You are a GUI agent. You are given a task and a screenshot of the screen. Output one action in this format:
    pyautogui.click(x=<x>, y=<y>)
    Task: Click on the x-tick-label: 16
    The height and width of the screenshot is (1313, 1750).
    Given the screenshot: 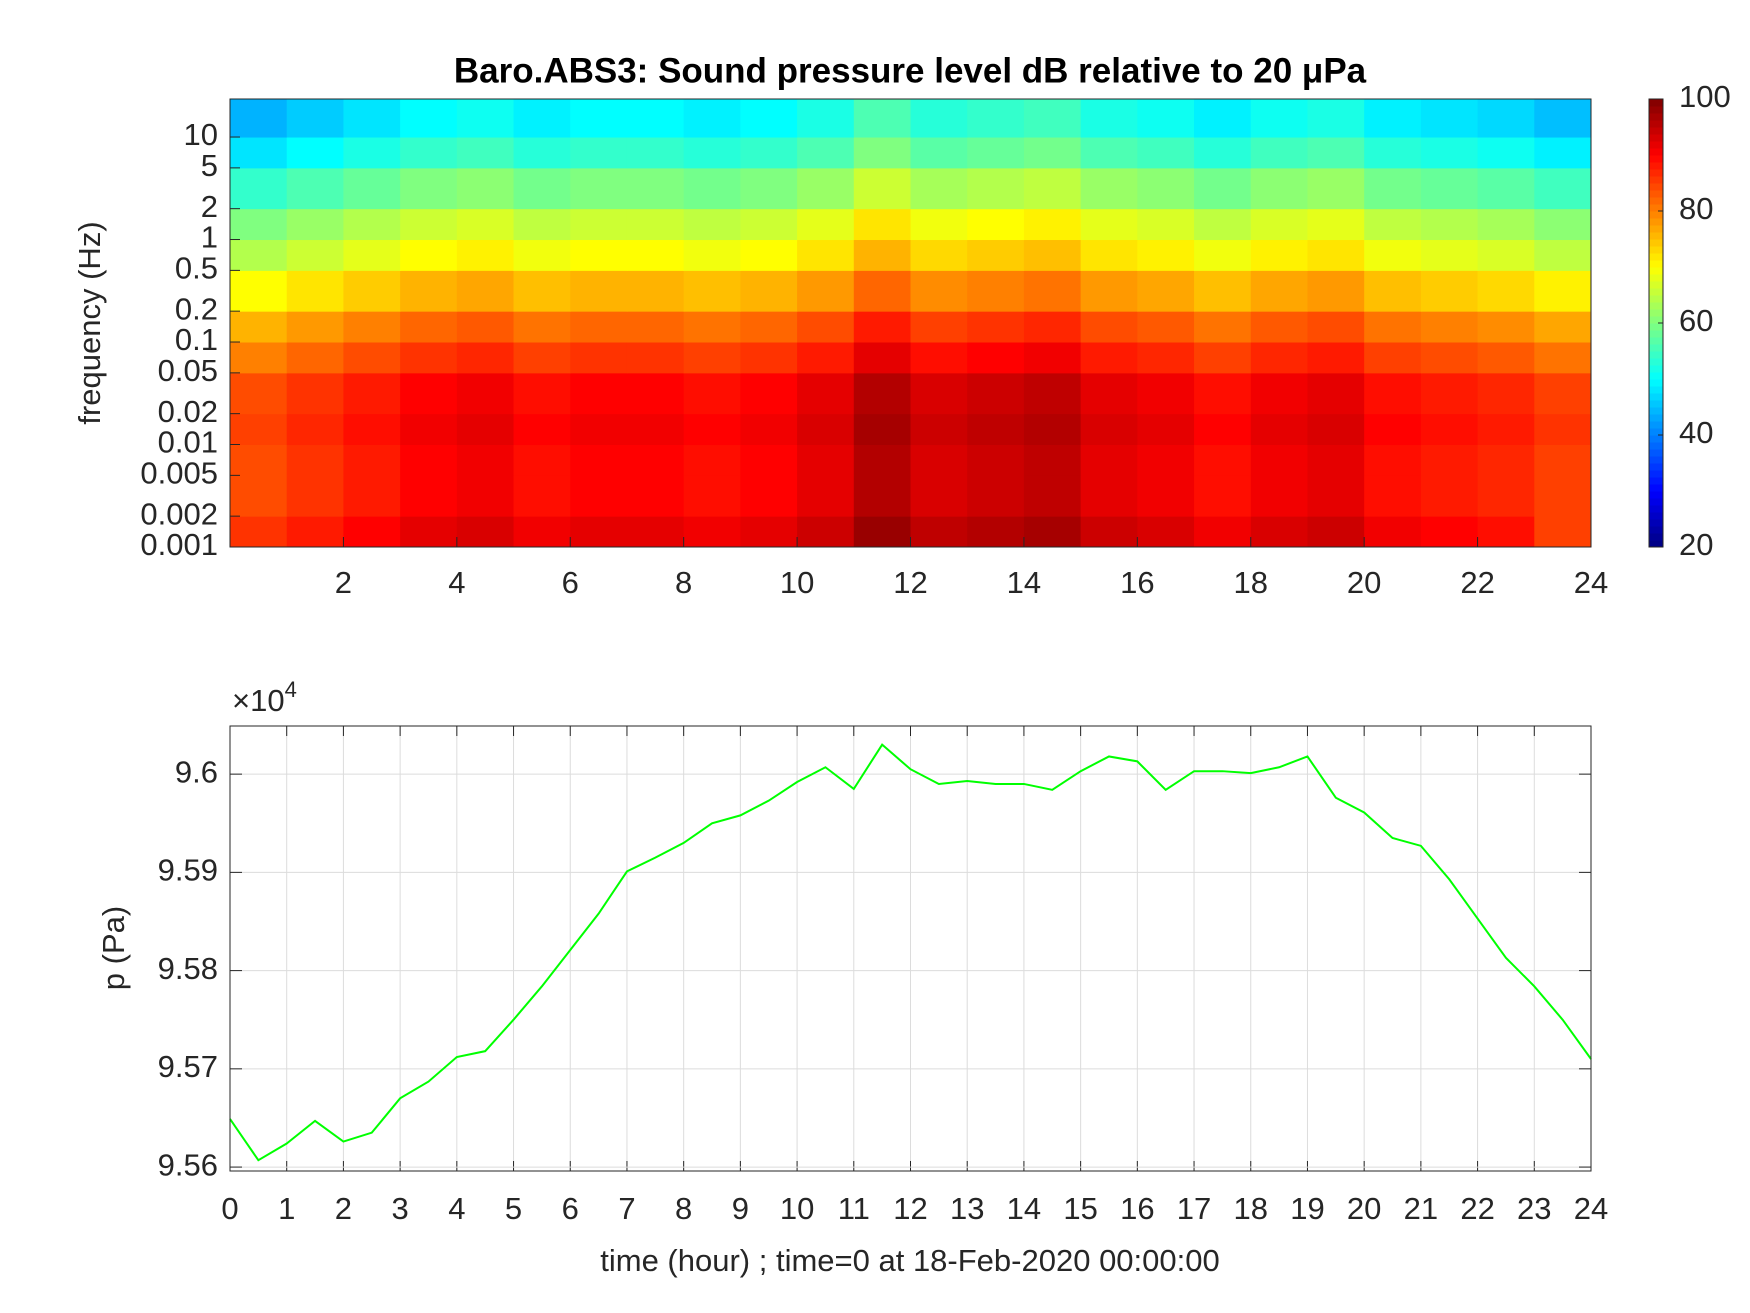 What is the action you would take?
    pyautogui.click(x=1137, y=582)
    